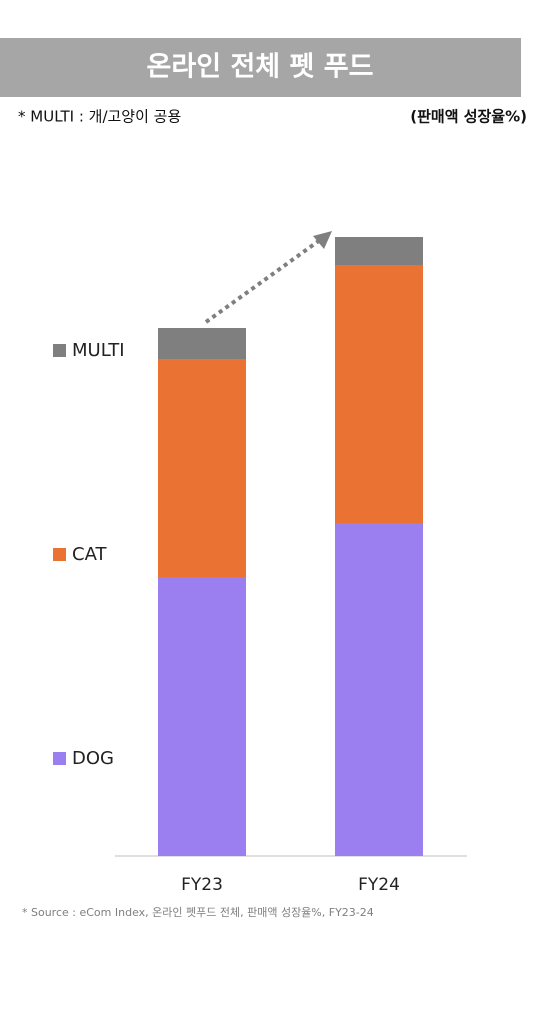 This screenshot has height=1024, width=555. I want to click on legend-label: CAT, so click(89, 554).